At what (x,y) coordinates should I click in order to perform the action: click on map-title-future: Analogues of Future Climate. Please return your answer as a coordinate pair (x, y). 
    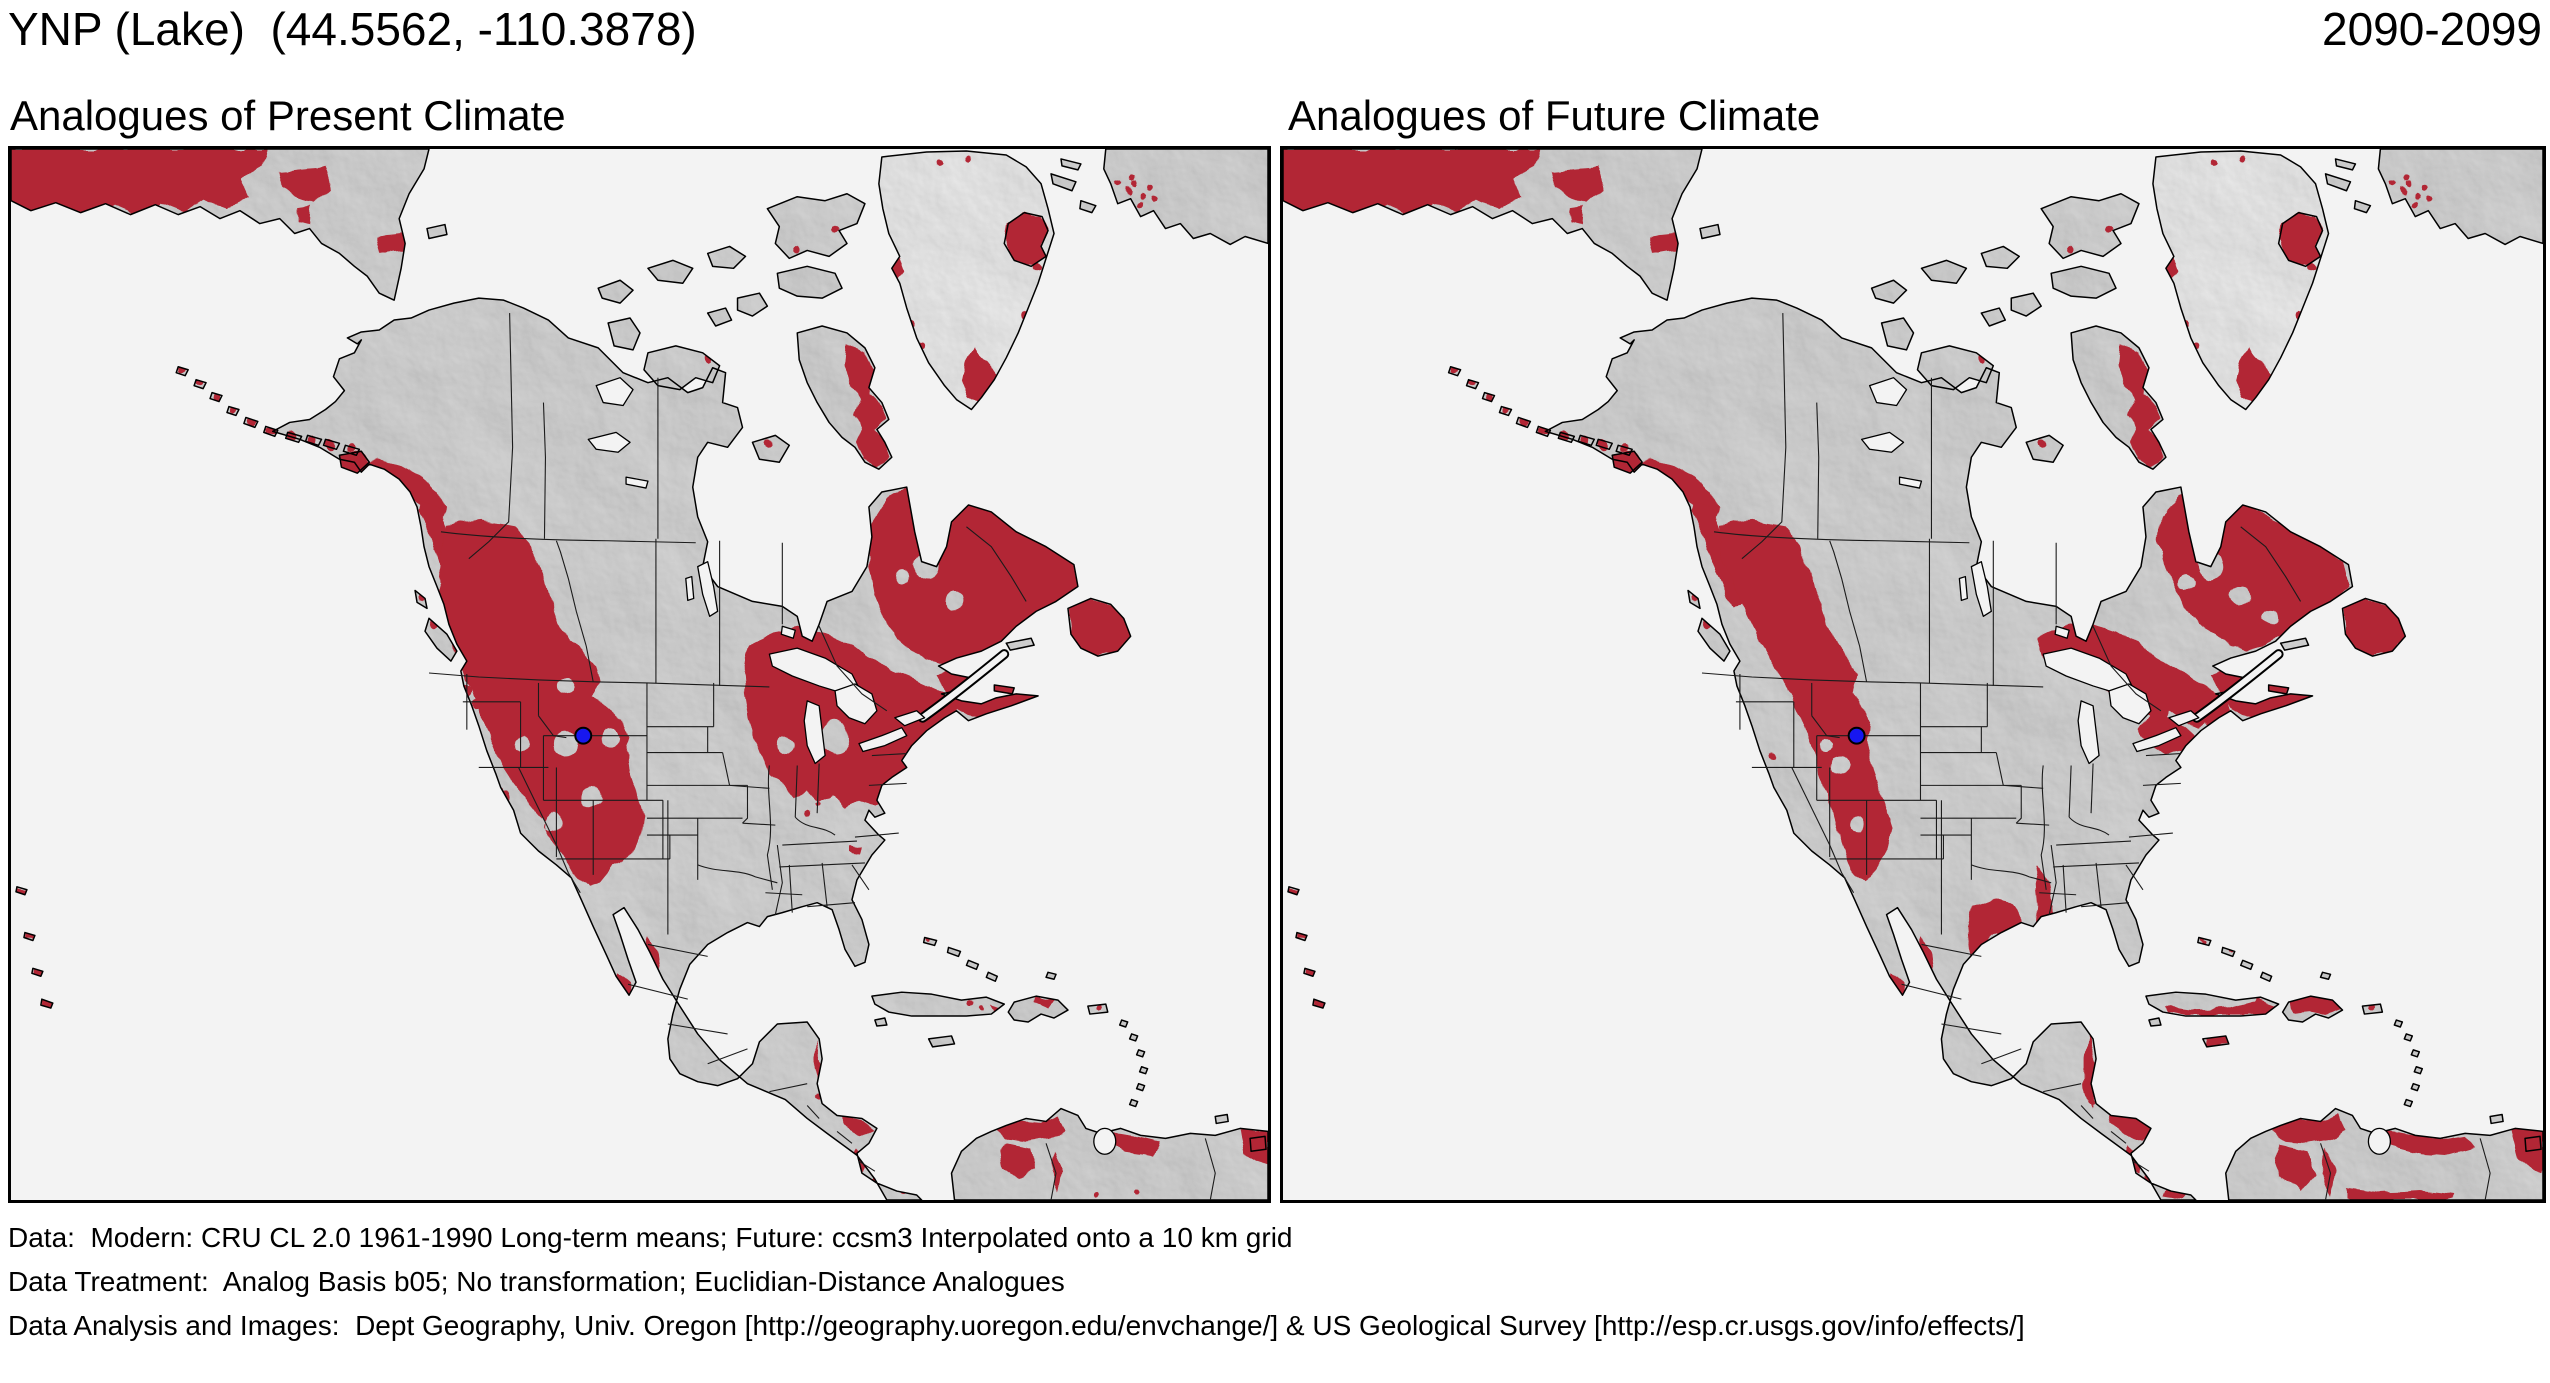
    Looking at the image, I should click on (1554, 115).